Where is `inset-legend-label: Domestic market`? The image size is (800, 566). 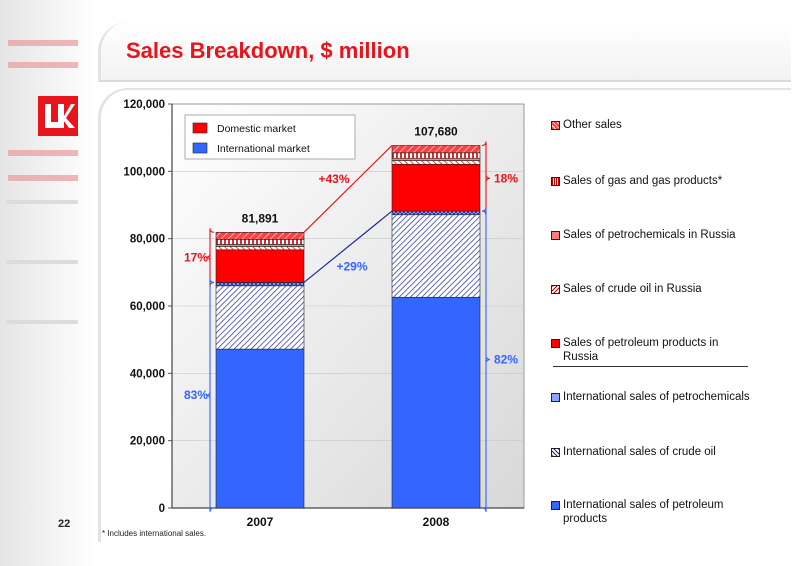 inset-legend-label: Domestic market is located at coordinates (256, 129).